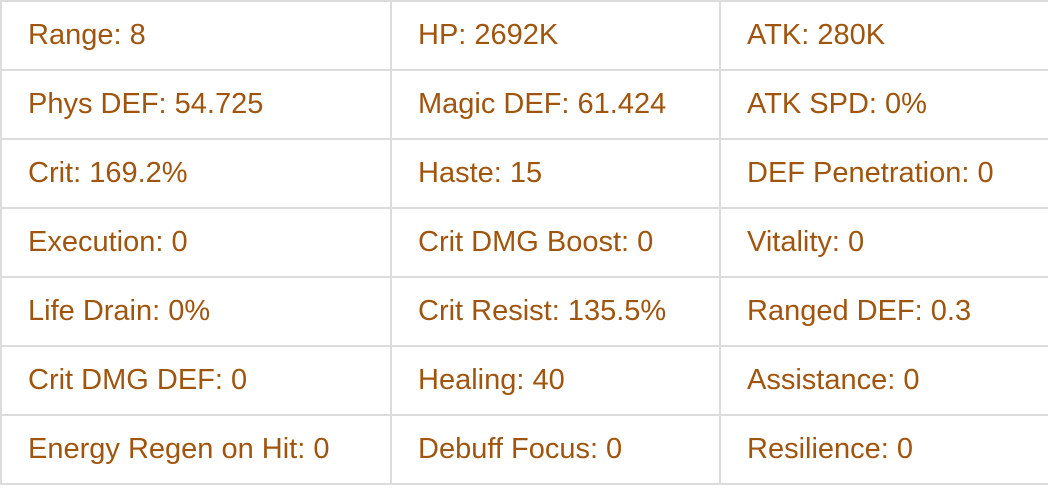 Image resolution: width=1048 pixels, height=500 pixels. I want to click on stat-cell: Magic DEF: 61.424, so click(555, 104).